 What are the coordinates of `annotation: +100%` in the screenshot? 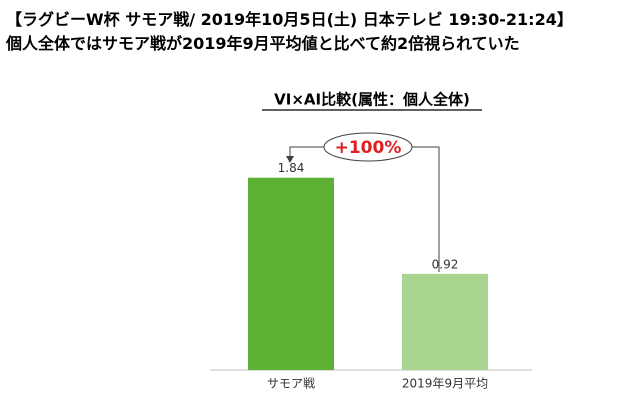 It's located at (368, 148).